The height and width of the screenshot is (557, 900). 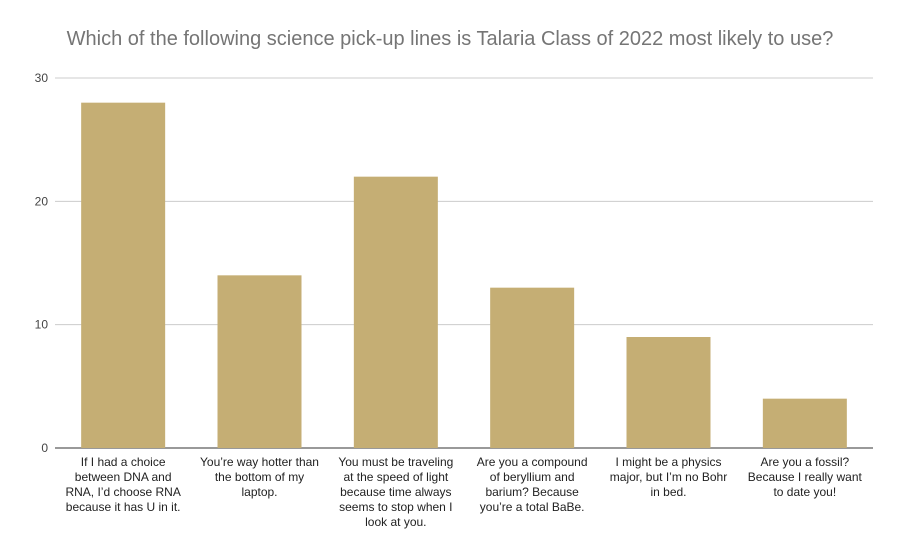 I want to click on y-tick-label: 20, so click(x=42, y=201).